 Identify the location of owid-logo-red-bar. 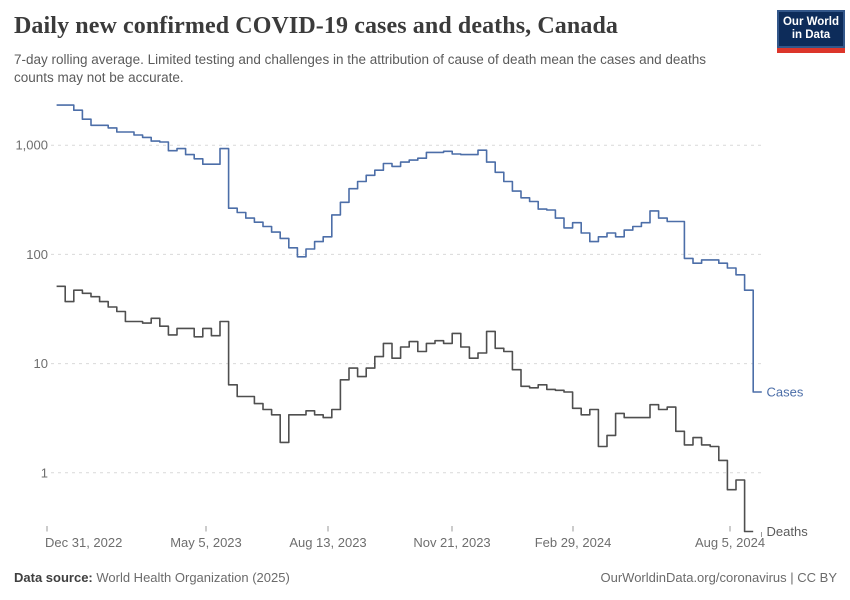
(811, 50).